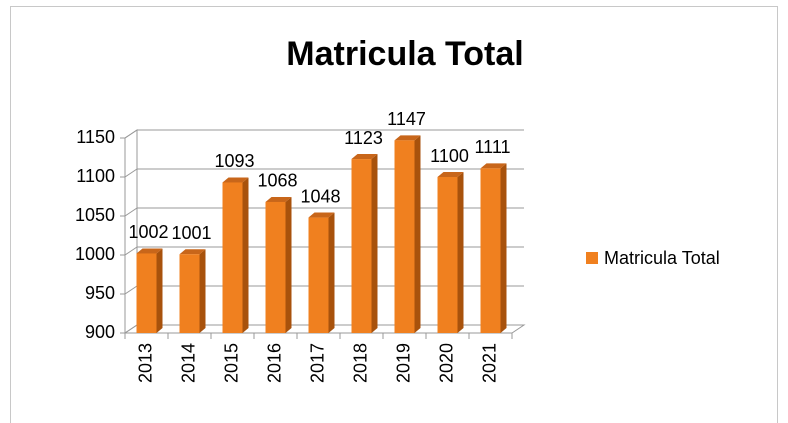 This screenshot has height=423, width=788. Describe the element at coordinates (95, 254) in the screenshot. I see `y-tick-label: 1000` at that location.